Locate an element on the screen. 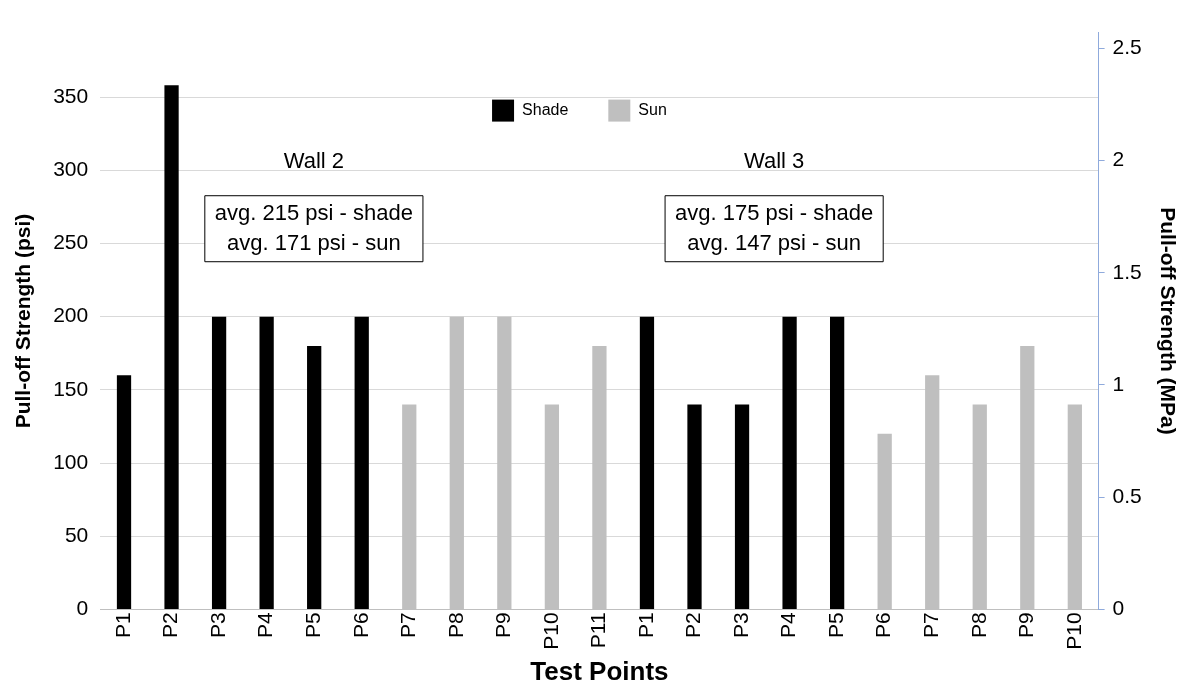 This screenshot has width=1201, height=700. y-tick-label: 150 is located at coordinates (71, 388).